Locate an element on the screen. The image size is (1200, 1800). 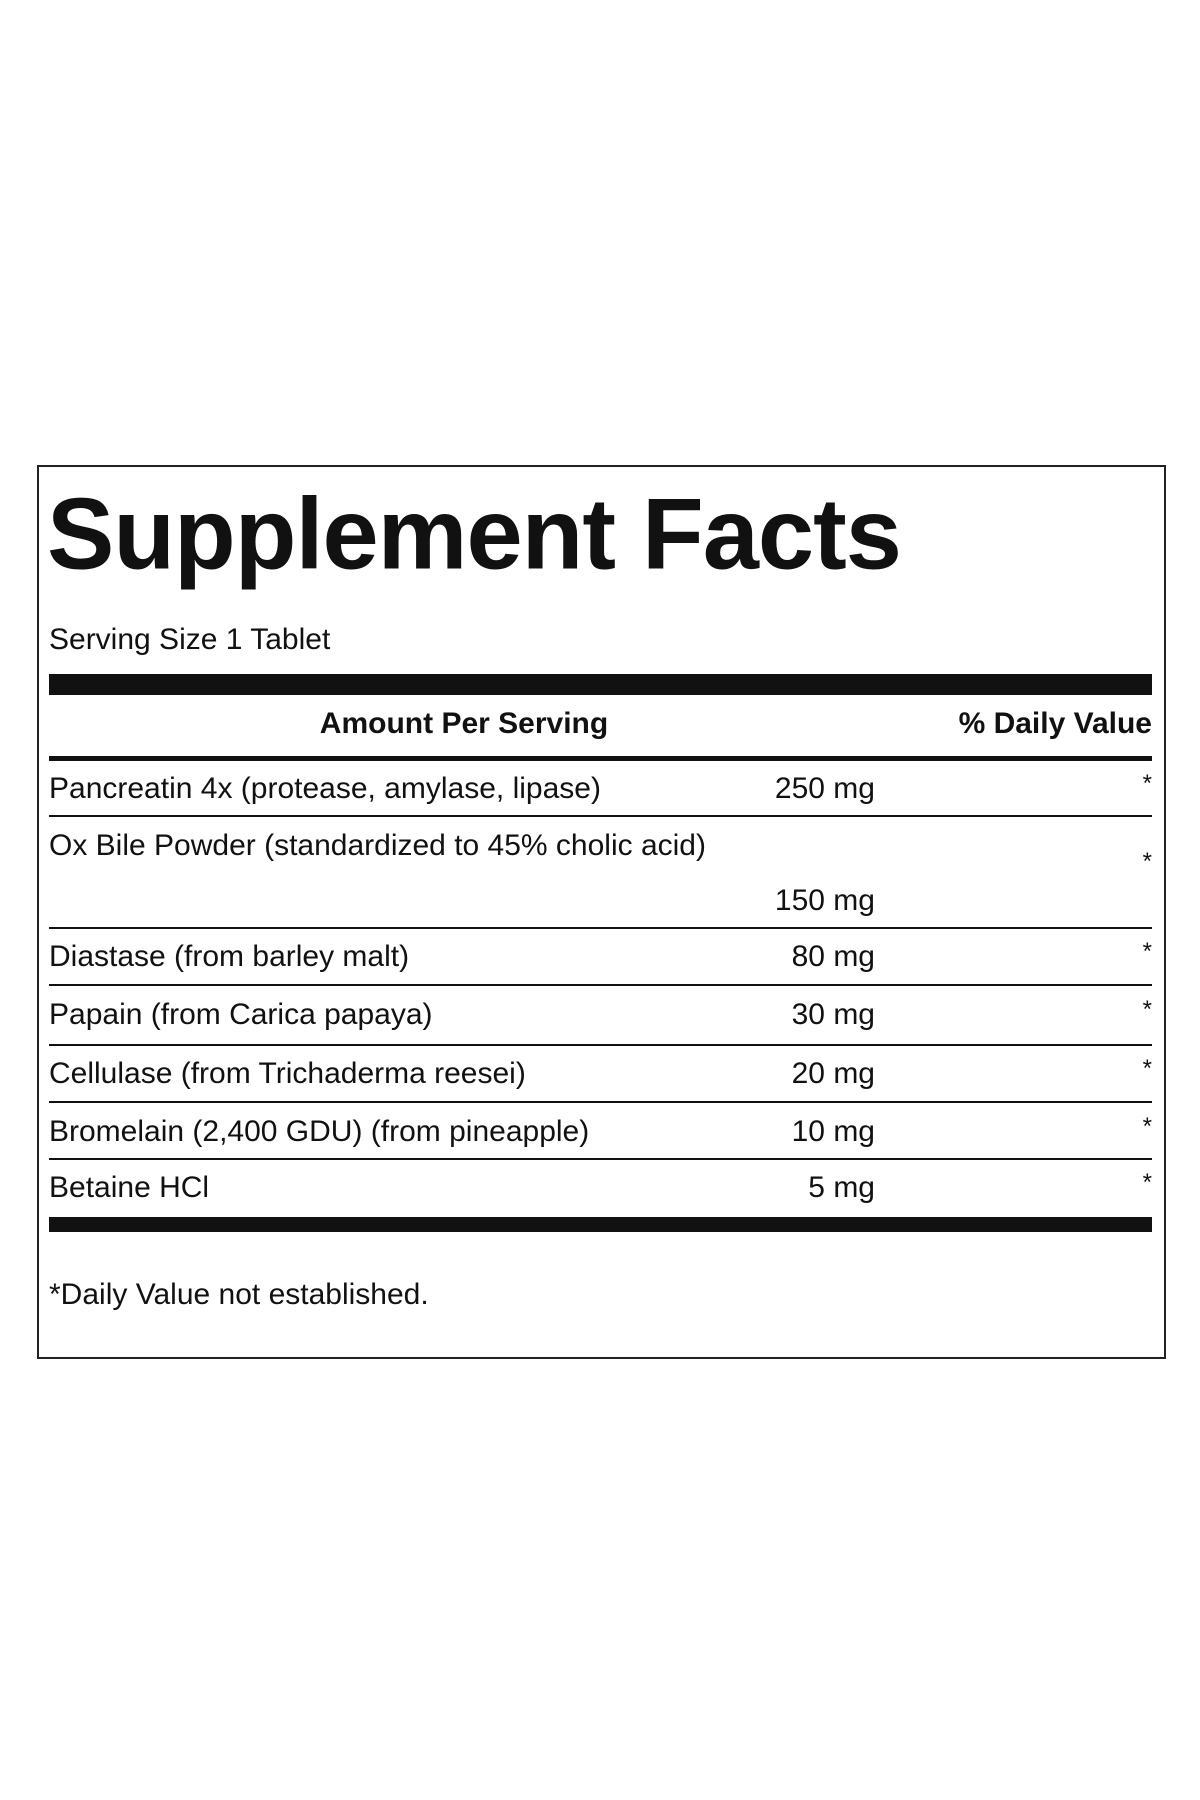
ingredient-name: Betaine HCl is located at coordinates (129, 1187).